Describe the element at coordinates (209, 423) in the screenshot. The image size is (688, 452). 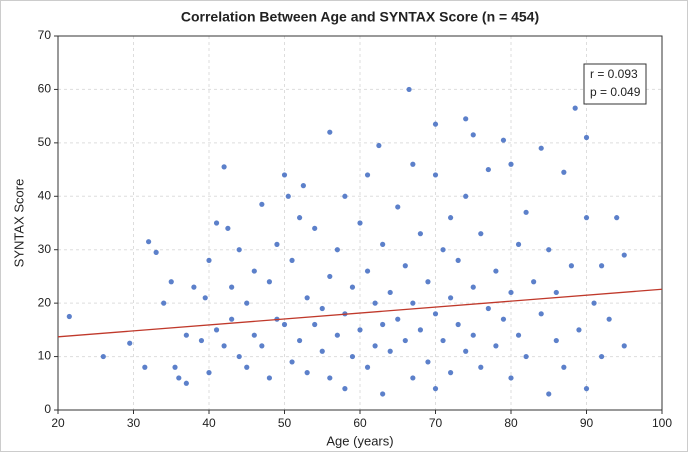
I see `x-tick-label: 40` at that location.